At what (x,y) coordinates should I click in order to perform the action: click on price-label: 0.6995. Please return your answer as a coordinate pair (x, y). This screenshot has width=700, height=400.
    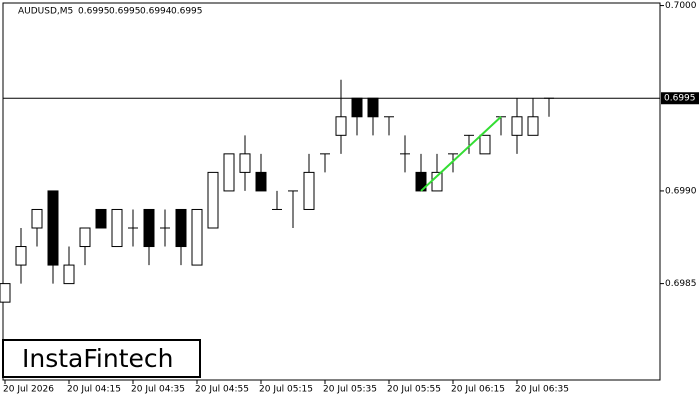
    Looking at the image, I should click on (680, 99).